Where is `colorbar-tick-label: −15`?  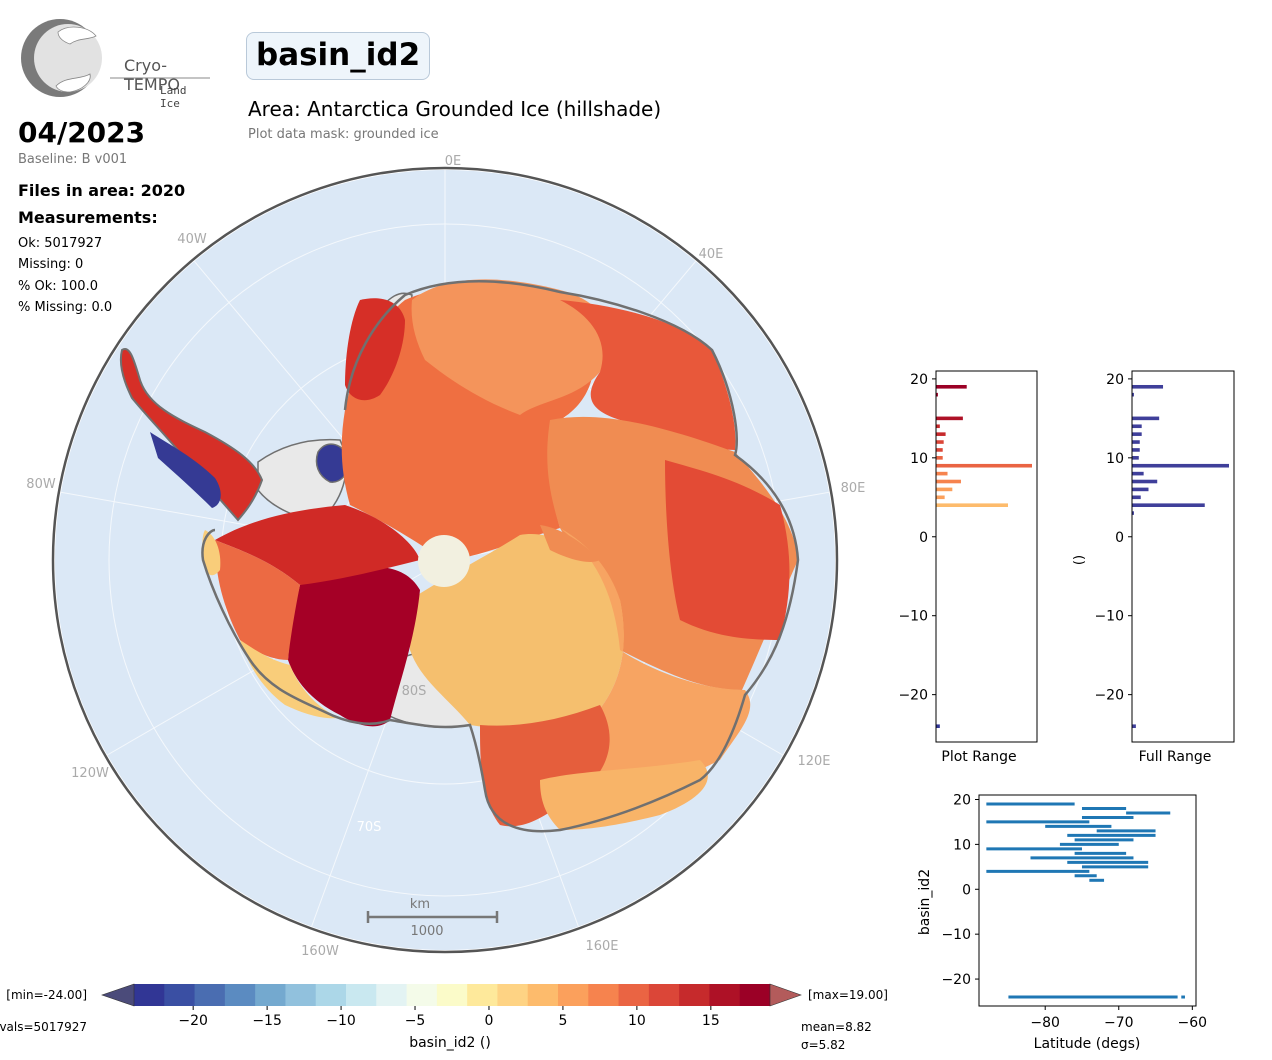
colorbar-tick-label: −15 is located at coordinates (267, 1021).